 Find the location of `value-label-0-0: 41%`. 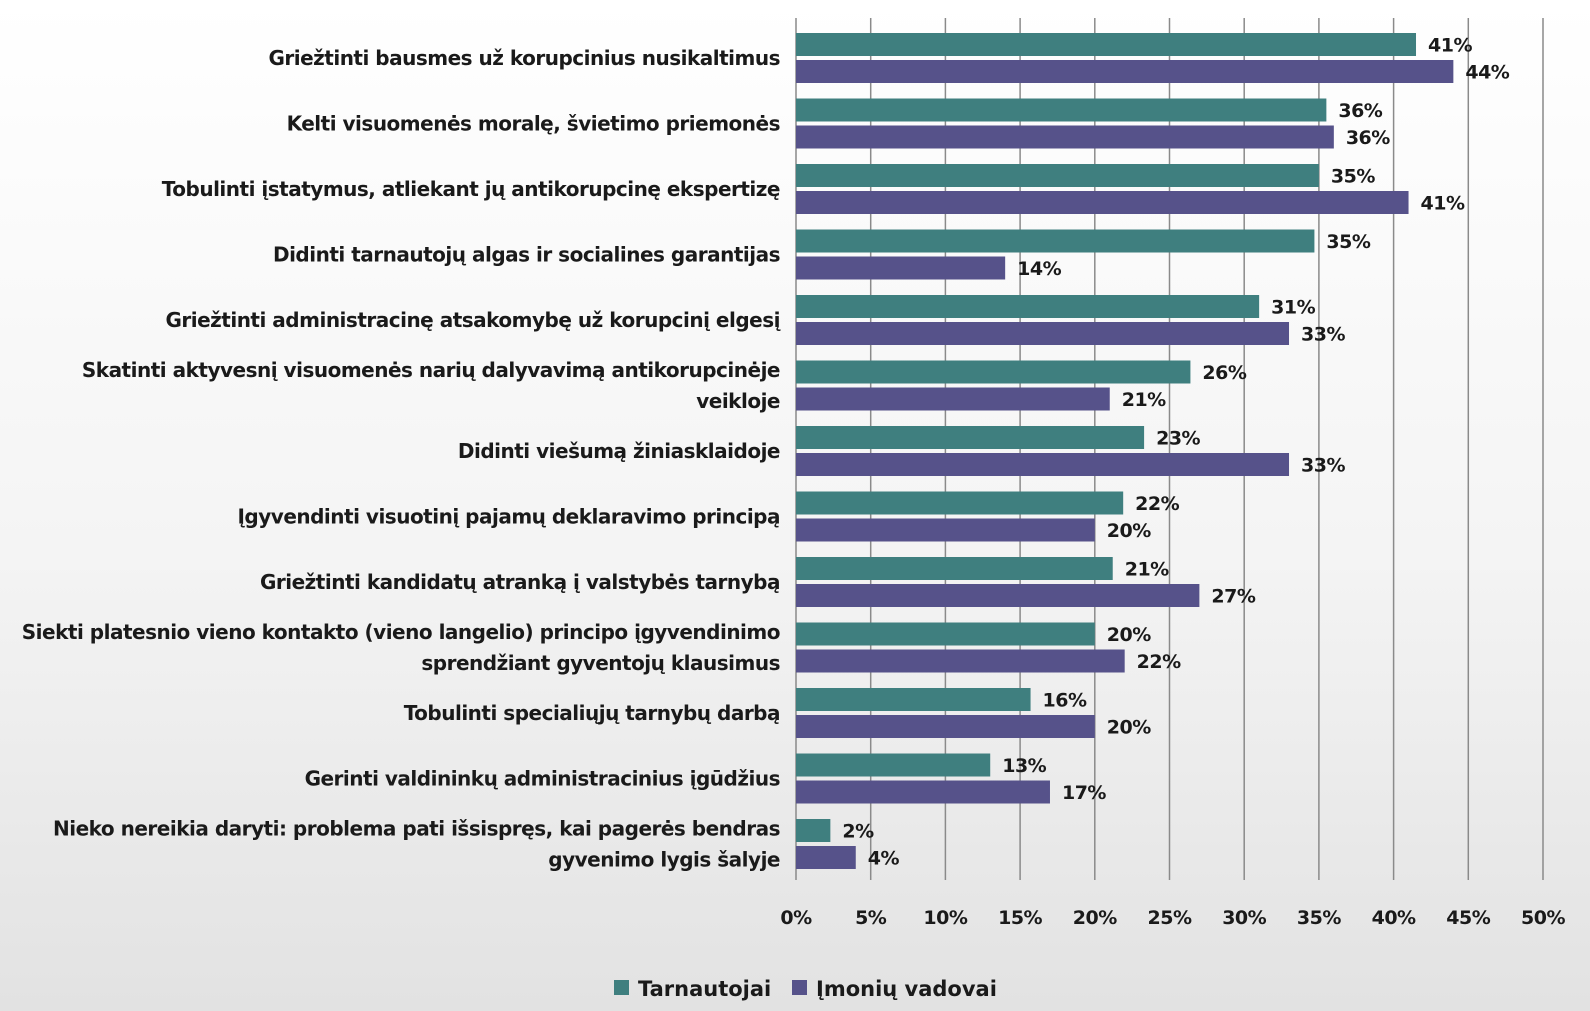

value-label-0-0: 41% is located at coordinates (1450, 46).